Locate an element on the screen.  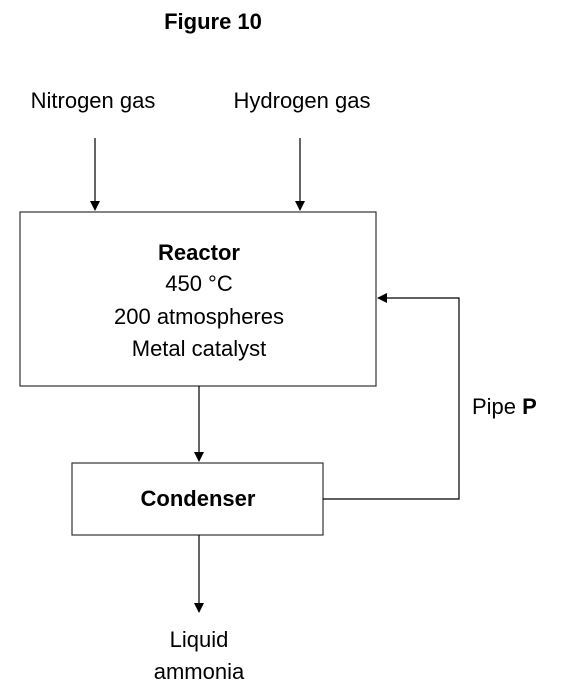
reactor-condition: Metal catalyst is located at coordinates (199, 348).